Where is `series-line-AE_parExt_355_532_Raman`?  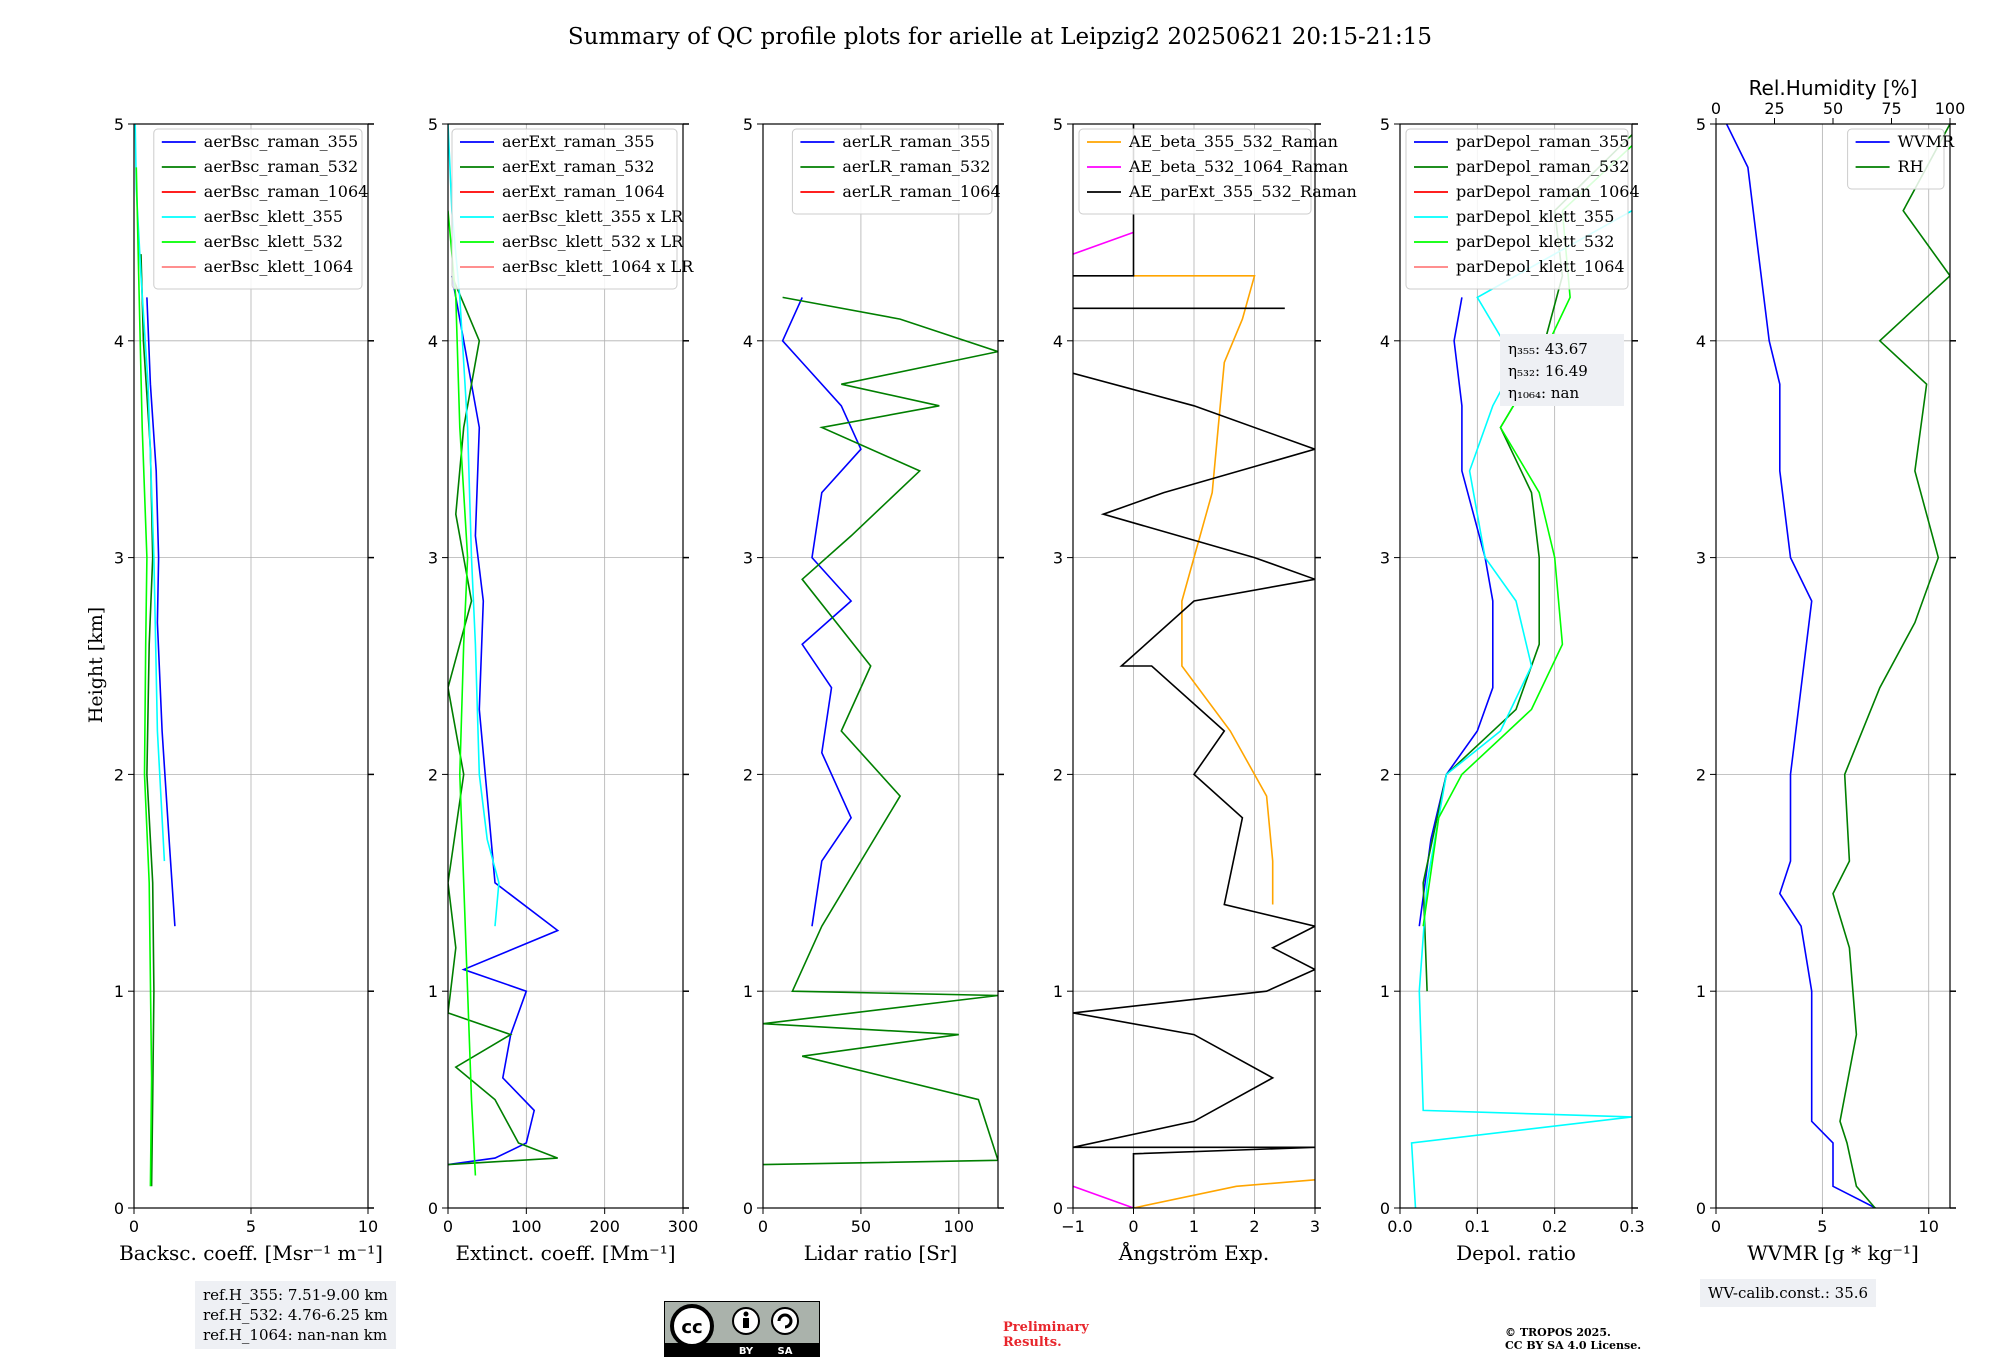
series-line-AE_parExt_355_532_Raman is located at coordinates (1194, 790).